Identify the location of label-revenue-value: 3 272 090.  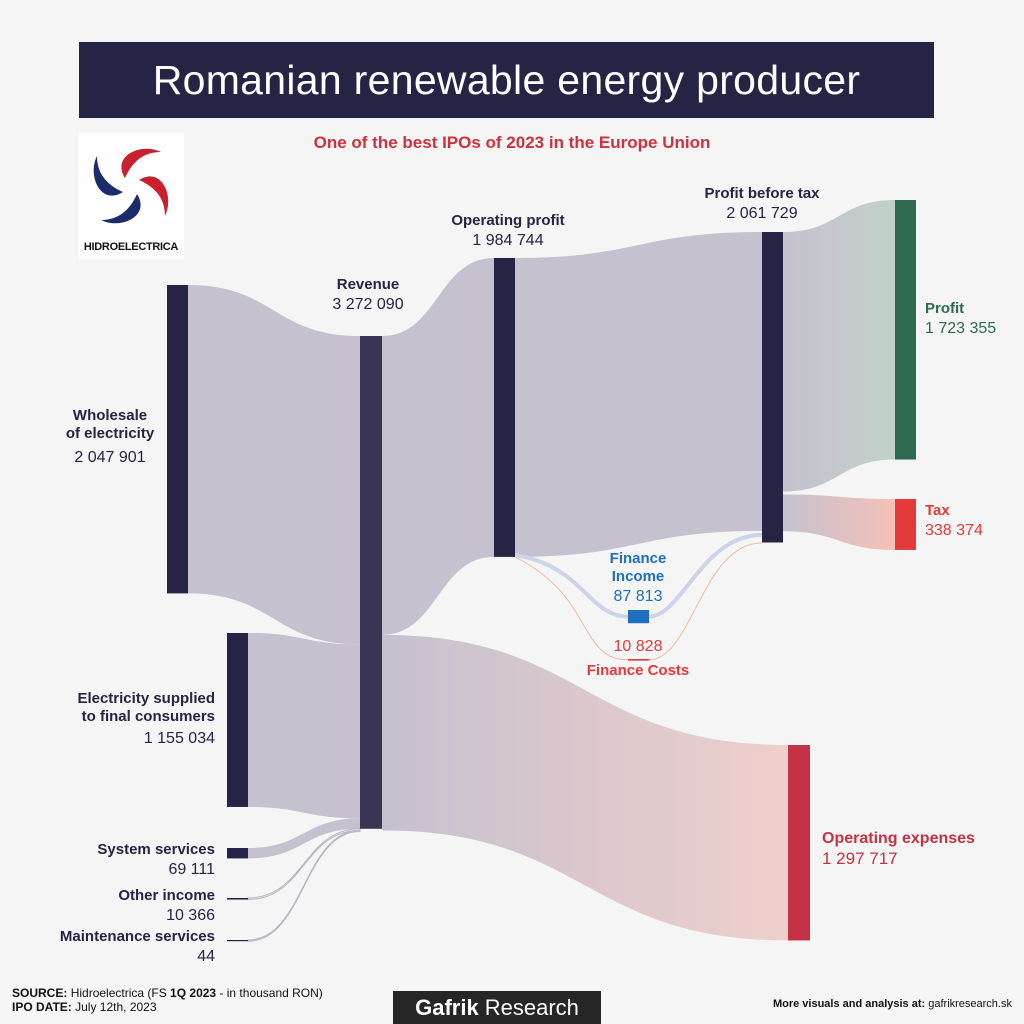
(367, 304).